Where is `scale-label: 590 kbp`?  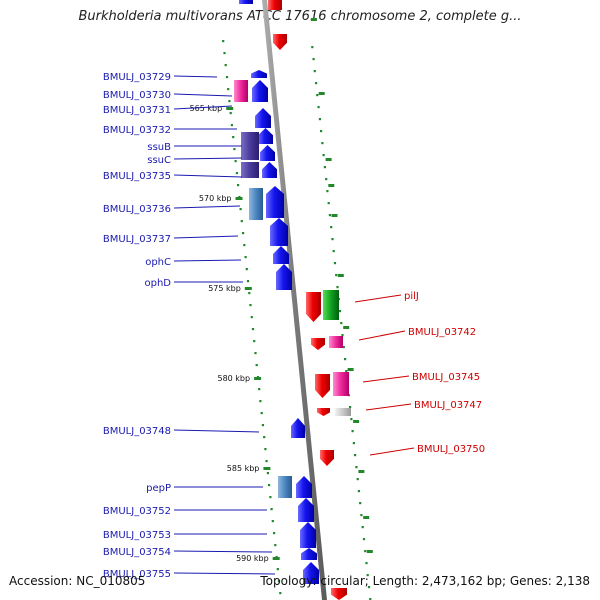
scale-label: 590 kbp is located at coordinates (252, 558).